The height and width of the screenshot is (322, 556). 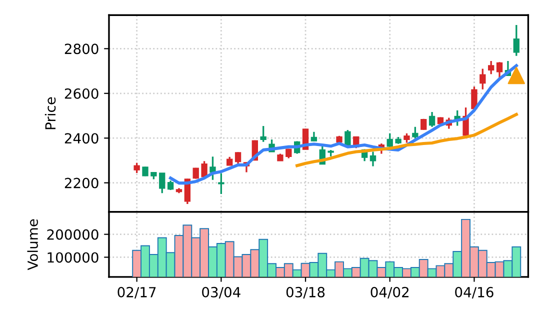 I want to click on y-tick-label: 200000, so click(x=72, y=234).